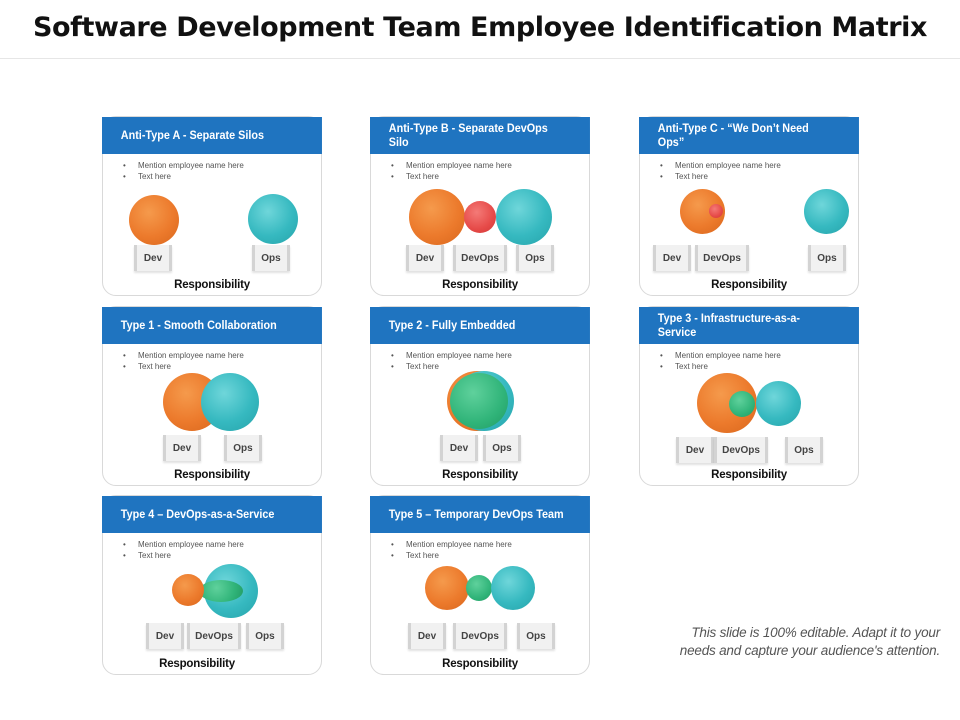  I want to click on card-title: Type 1 - Smooth Collaboration, so click(198, 325).